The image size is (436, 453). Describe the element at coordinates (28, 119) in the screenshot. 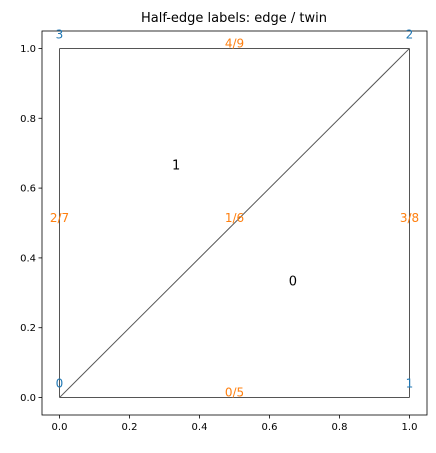

I see `y-tick-label: 0.8` at that location.